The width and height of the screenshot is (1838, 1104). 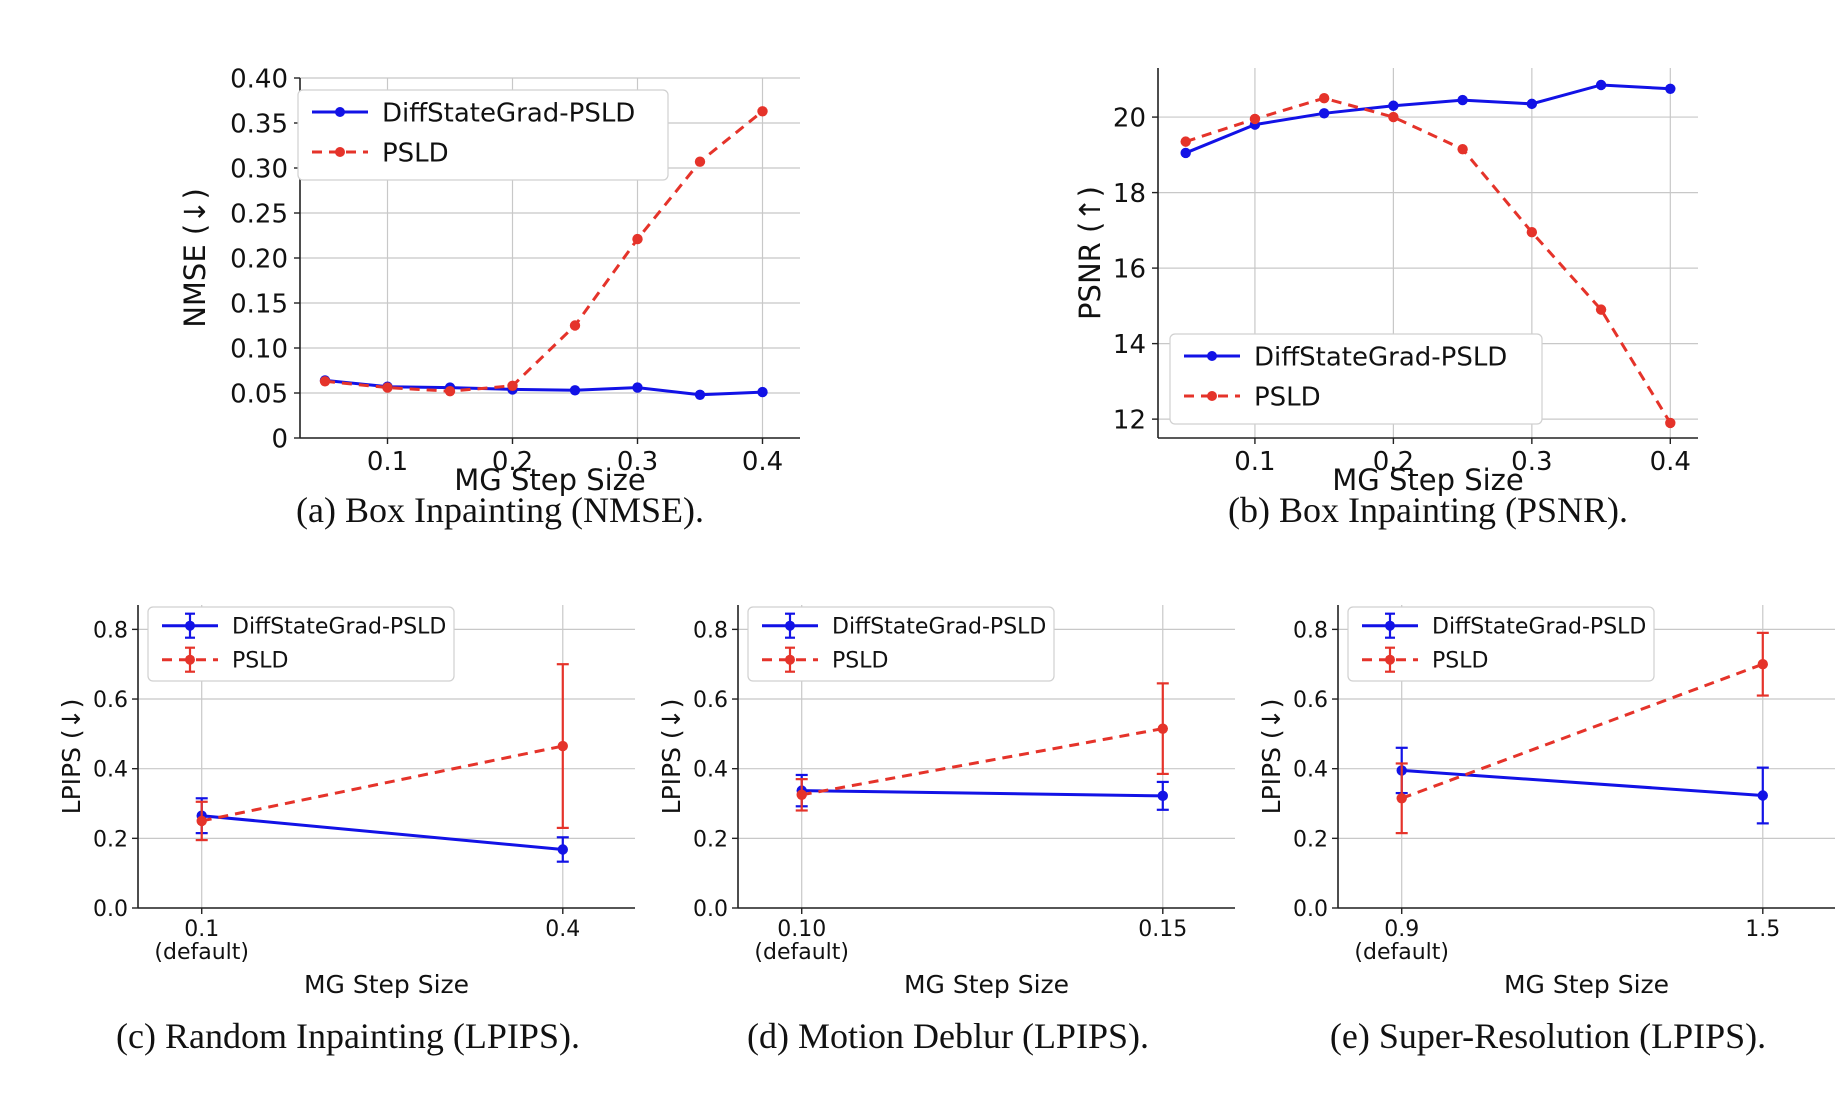 I want to click on y-tick-label: 0.35, so click(x=259, y=124).